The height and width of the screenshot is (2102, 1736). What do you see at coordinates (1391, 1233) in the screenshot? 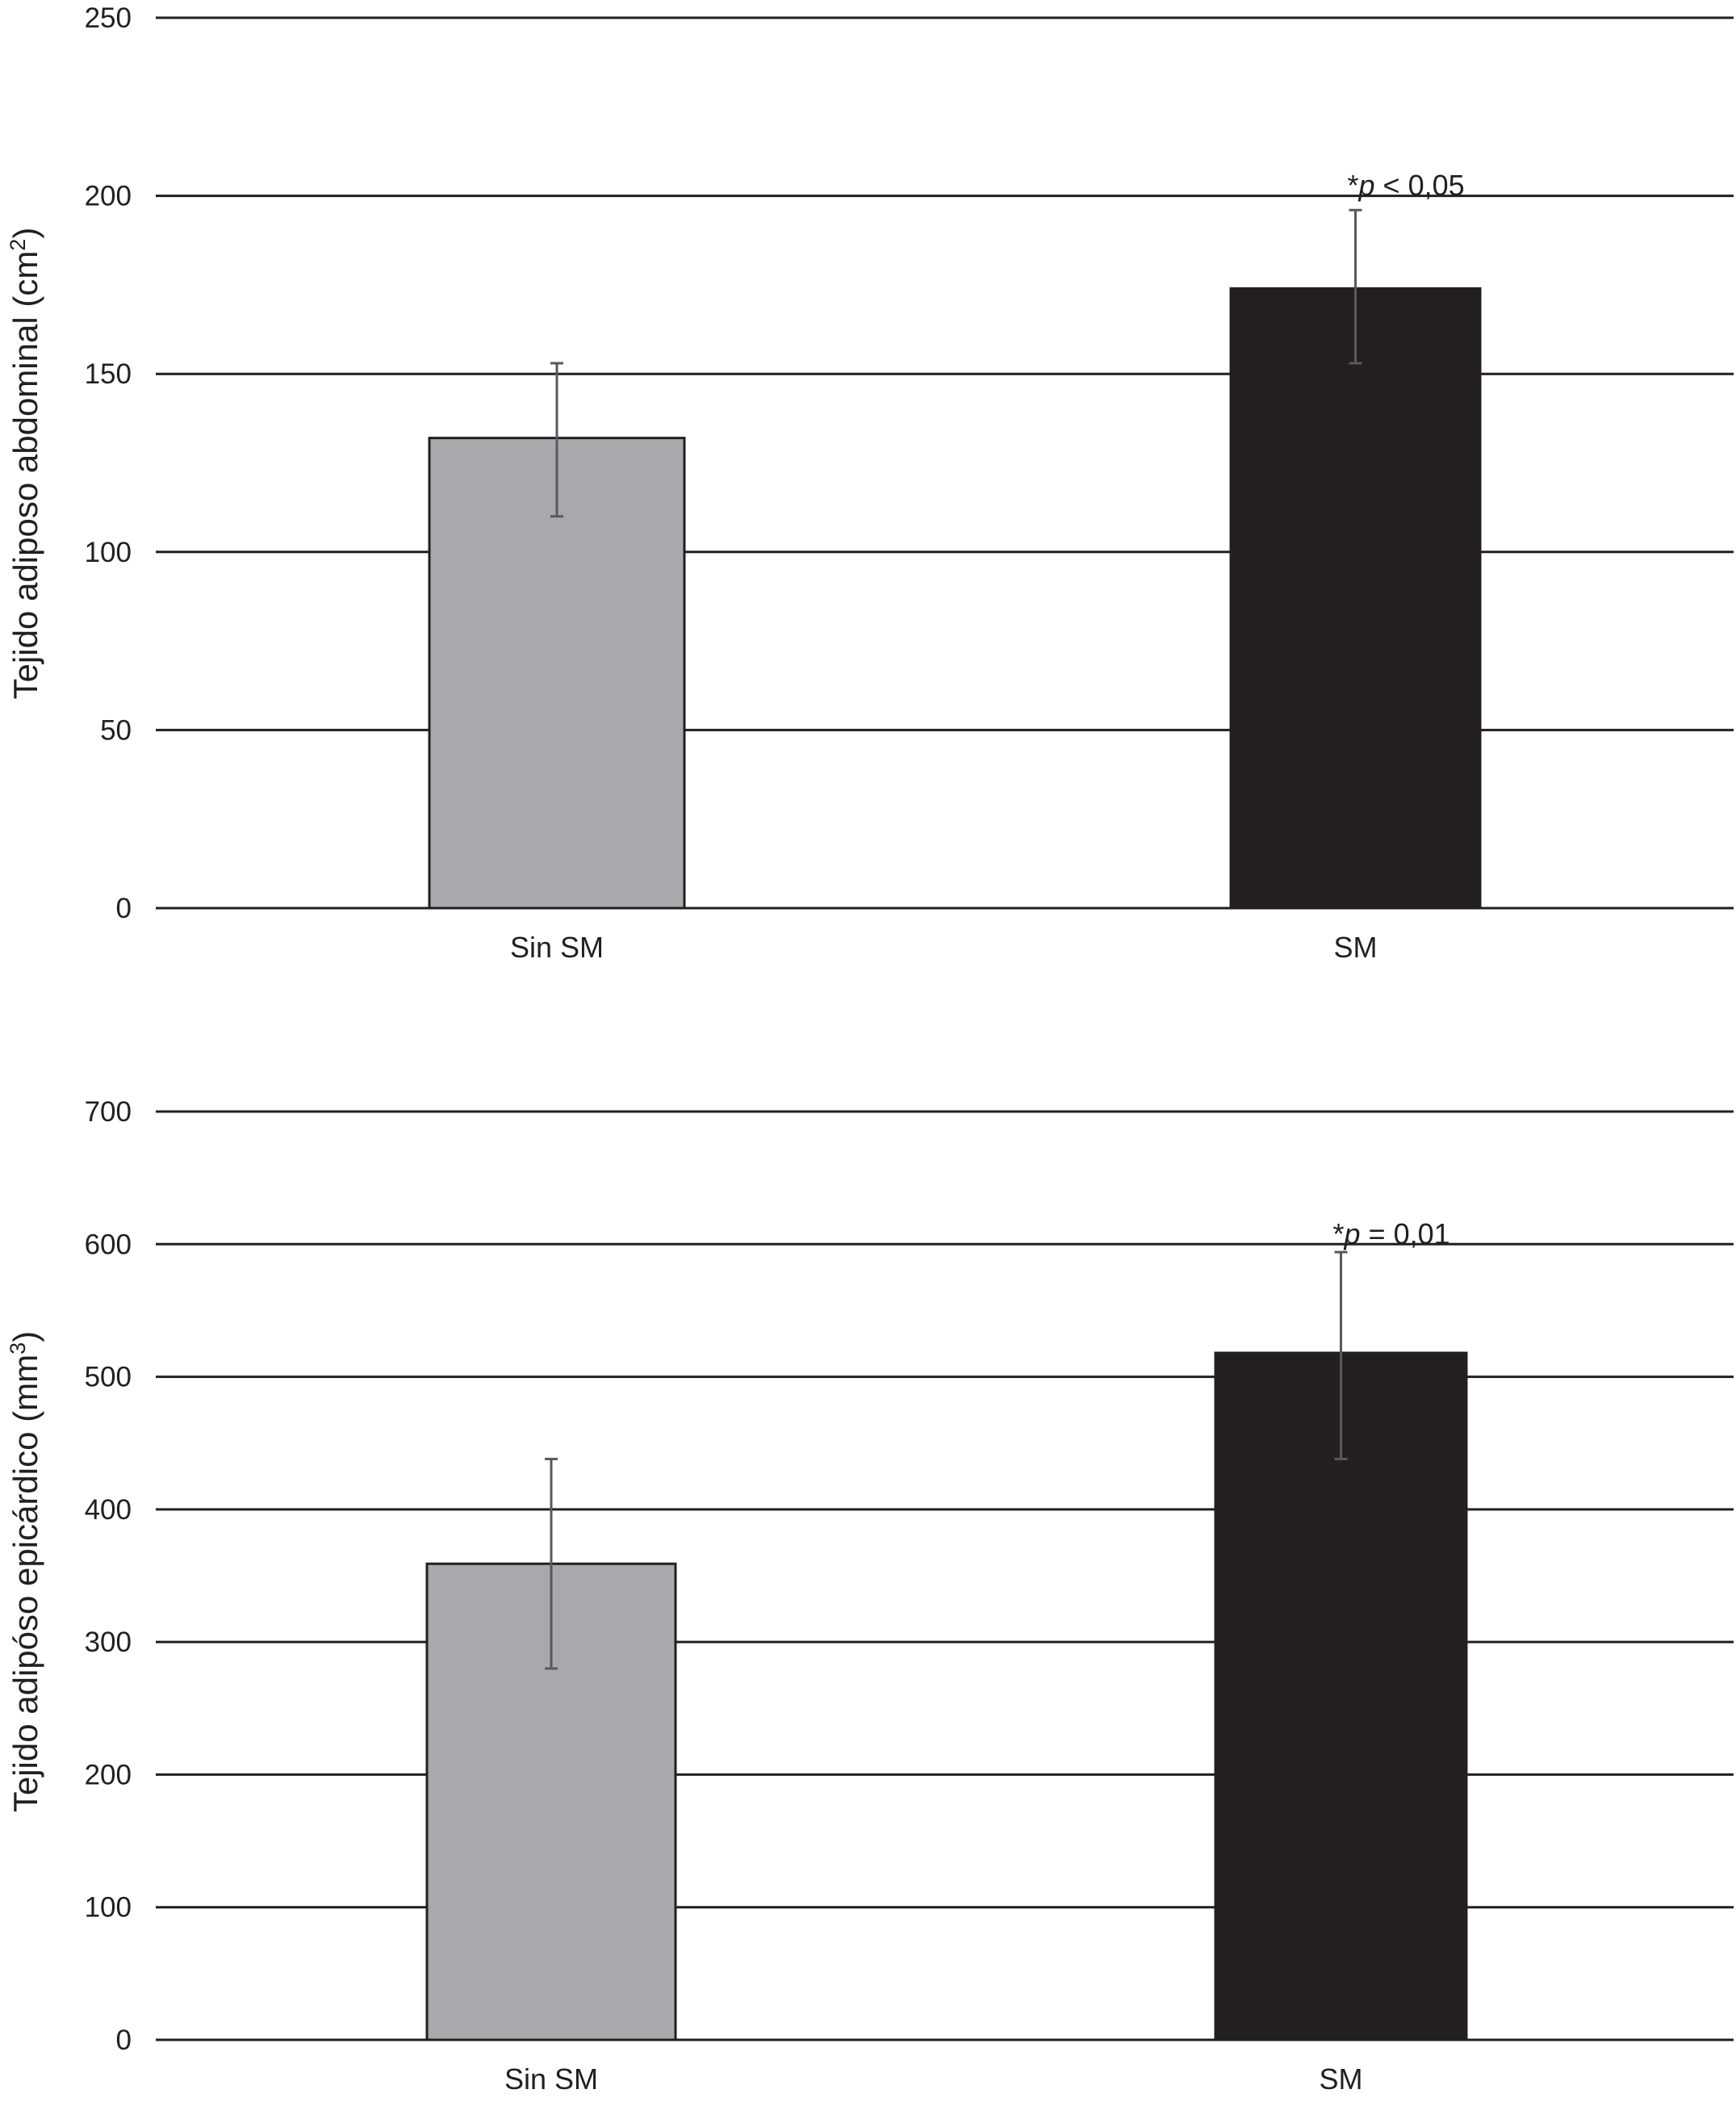
I see `significance-annotation: *p = 0,01` at bounding box center [1391, 1233].